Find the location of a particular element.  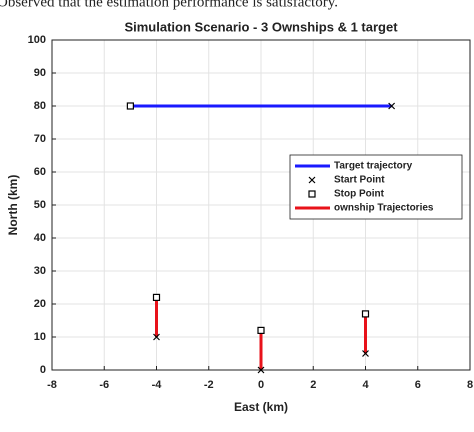

y-axis-label: North (km) is located at coordinates (13, 205).